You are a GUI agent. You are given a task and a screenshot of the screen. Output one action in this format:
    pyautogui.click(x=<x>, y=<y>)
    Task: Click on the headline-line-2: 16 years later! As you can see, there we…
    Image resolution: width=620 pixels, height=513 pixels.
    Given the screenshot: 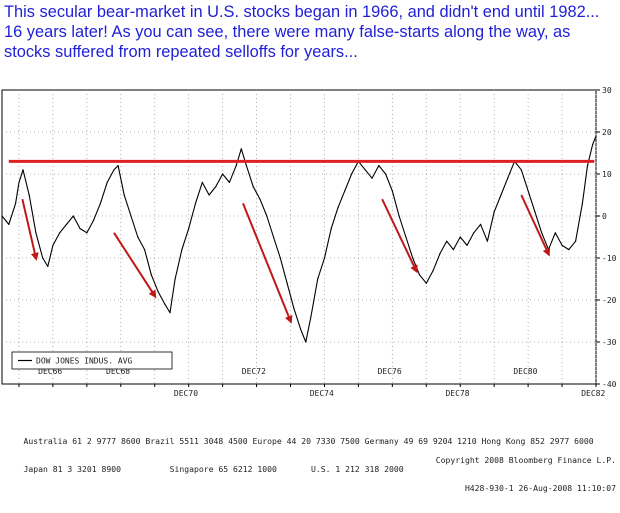 What is the action you would take?
    pyautogui.click(x=287, y=32)
    